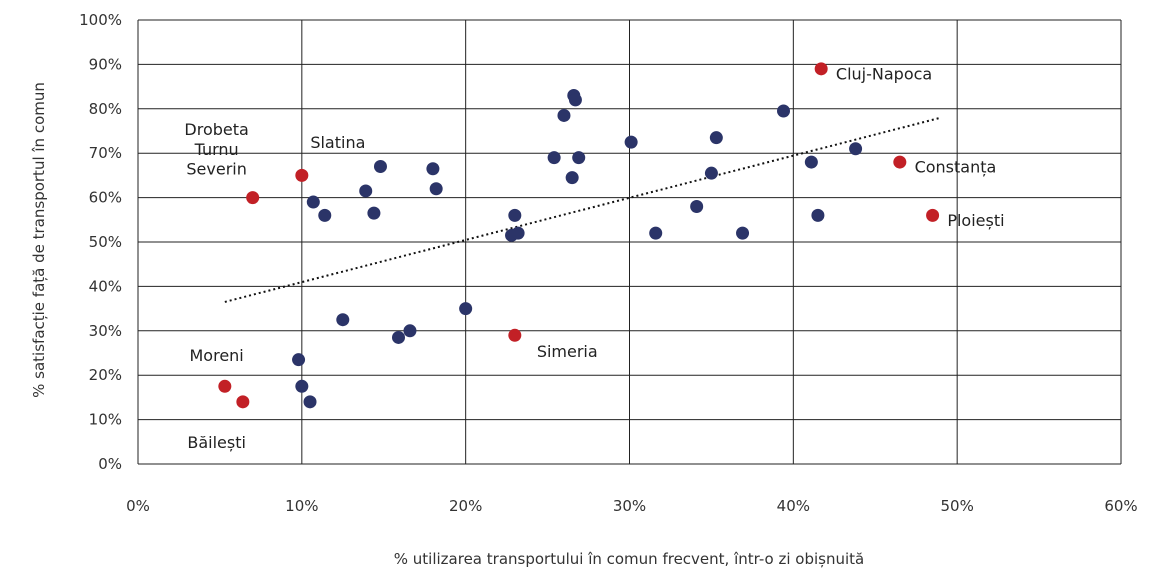  What do you see at coordinates (105, 375) in the screenshot?
I see `y-tick-label: 20%` at bounding box center [105, 375].